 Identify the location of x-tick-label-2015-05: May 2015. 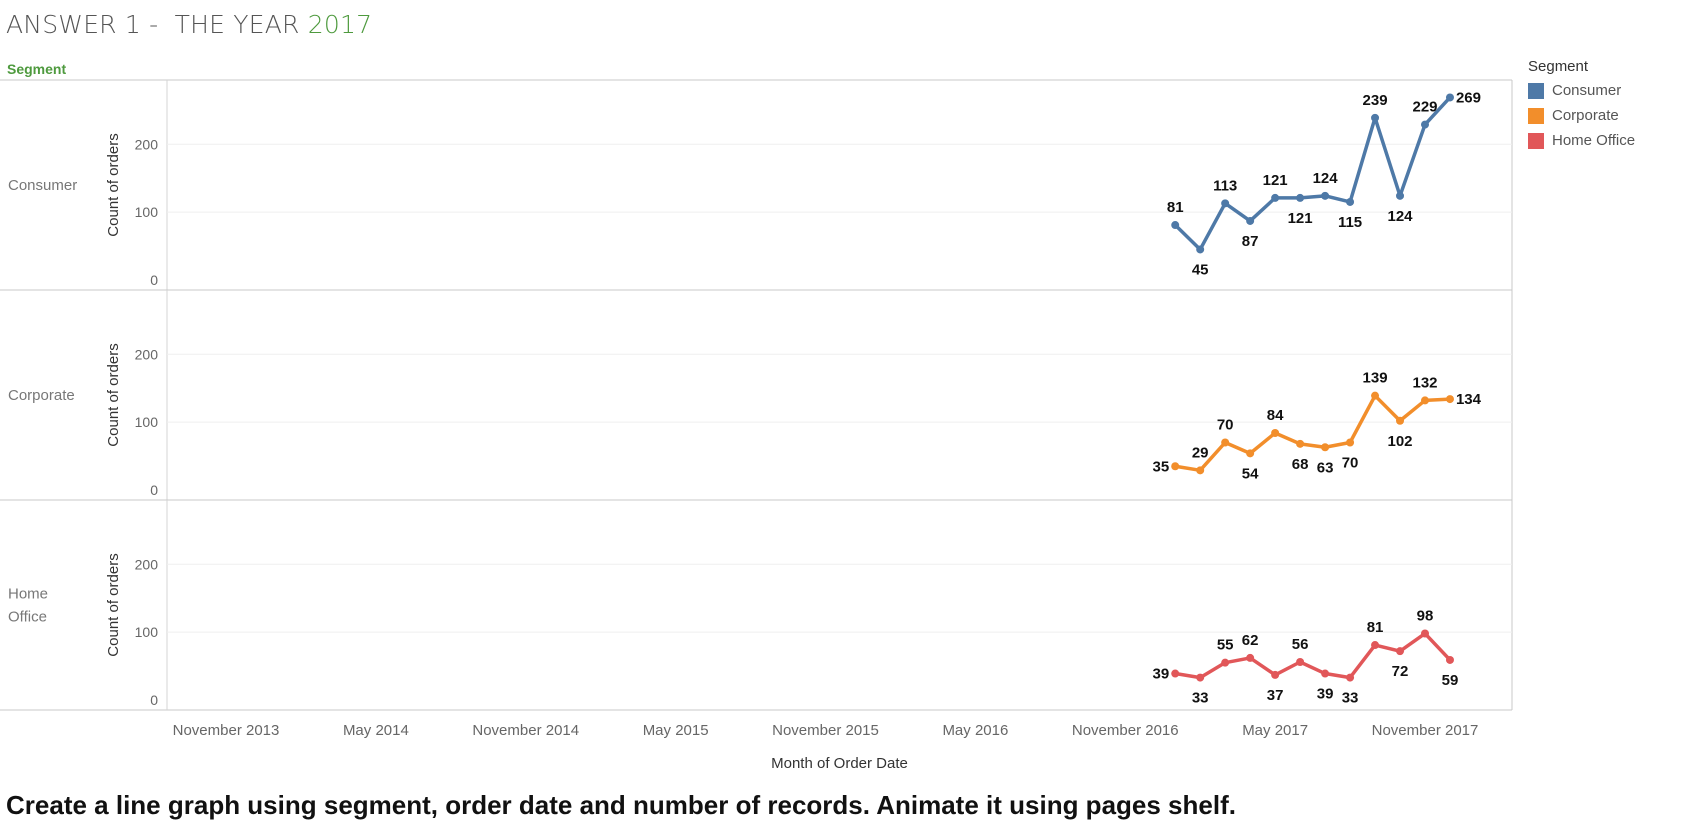
(676, 730).